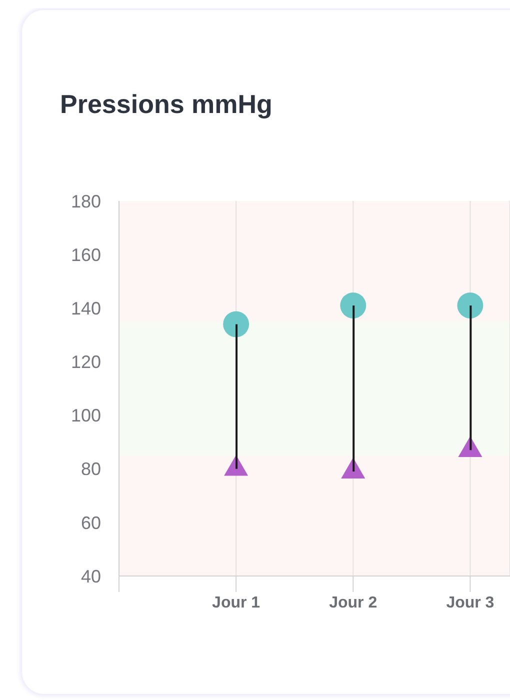 This screenshot has height=700, width=510. What do you see at coordinates (85, 416) in the screenshot?
I see `y-tick-label: 100` at bounding box center [85, 416].